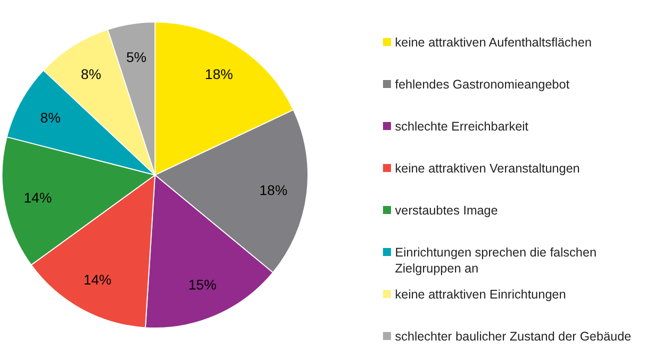 The height and width of the screenshot is (350, 669). Describe the element at coordinates (493, 42) in the screenshot. I see `legend-label: keine attraktiven Aufenthaltsflächen` at that location.